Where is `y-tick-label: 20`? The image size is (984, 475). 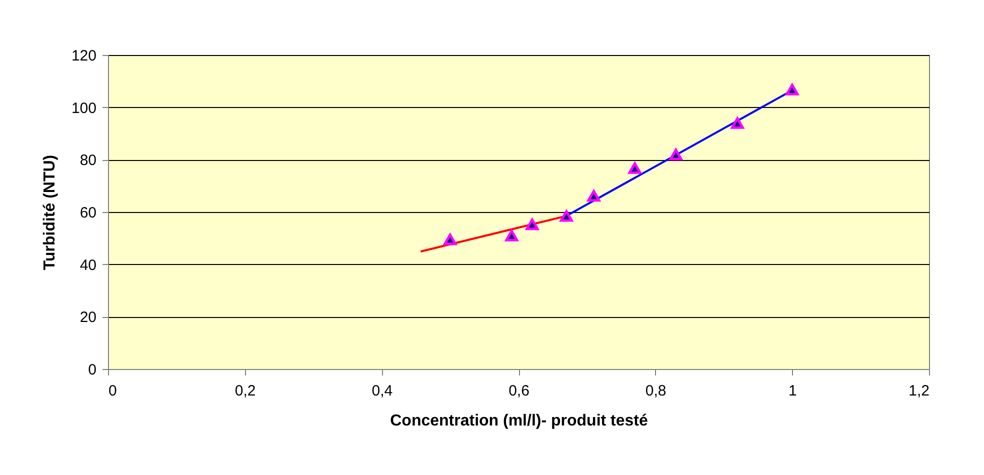
y-tick-label: 20 is located at coordinates (88, 317).